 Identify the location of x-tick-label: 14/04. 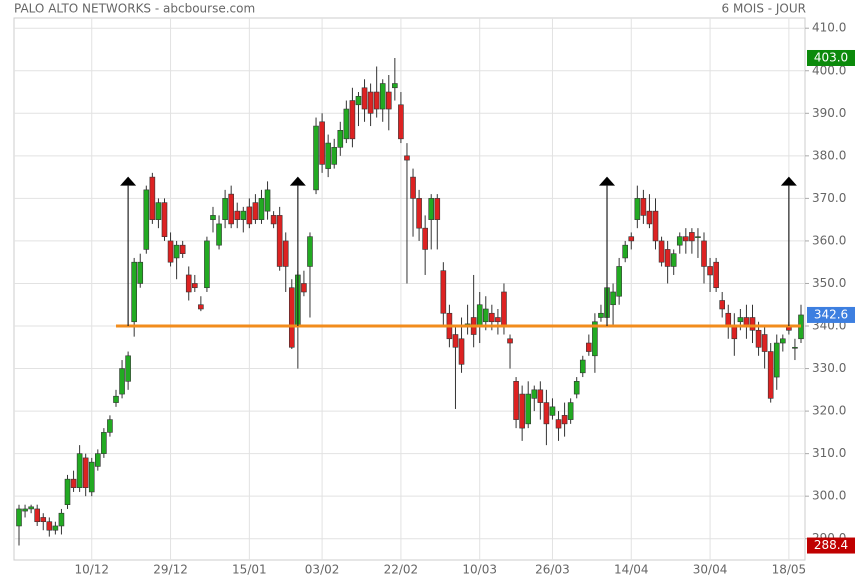
(631, 570).